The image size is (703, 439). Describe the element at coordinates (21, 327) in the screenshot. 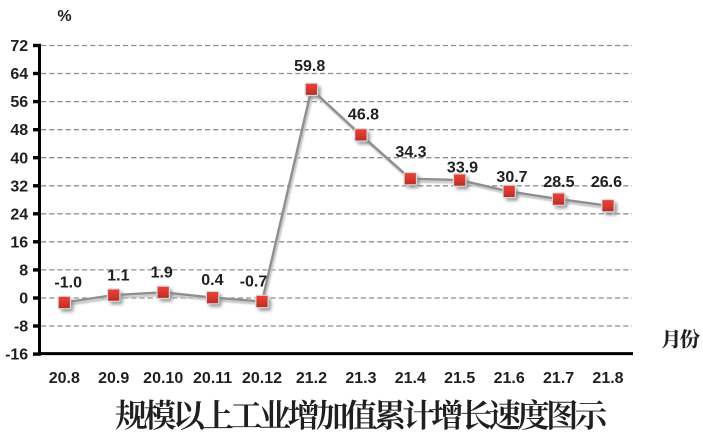

I see `svg-text: -8` at that location.